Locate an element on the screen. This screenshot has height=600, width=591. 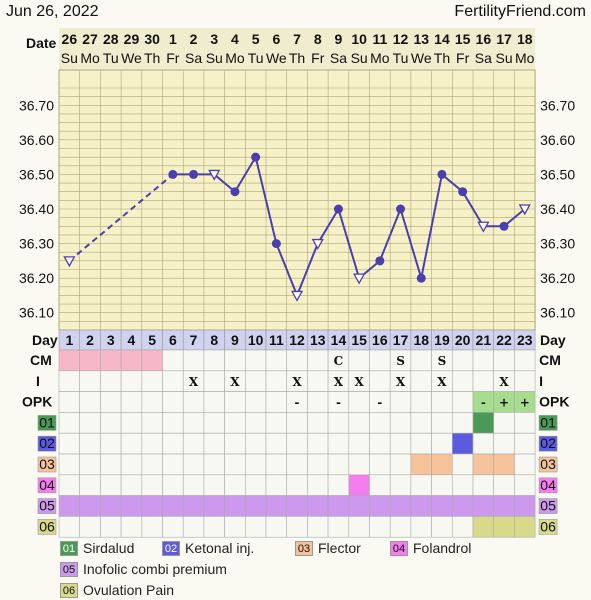
x-weekday-label: We is located at coordinates (131, 58).